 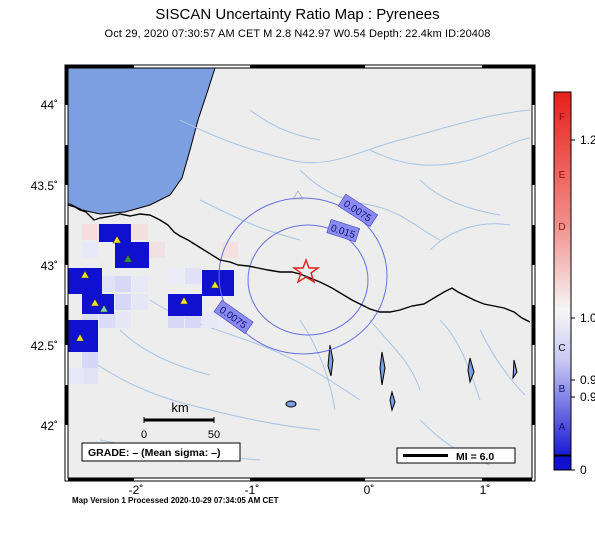 What do you see at coordinates (144, 435) in the screenshot?
I see `scale-tick: 0` at bounding box center [144, 435].